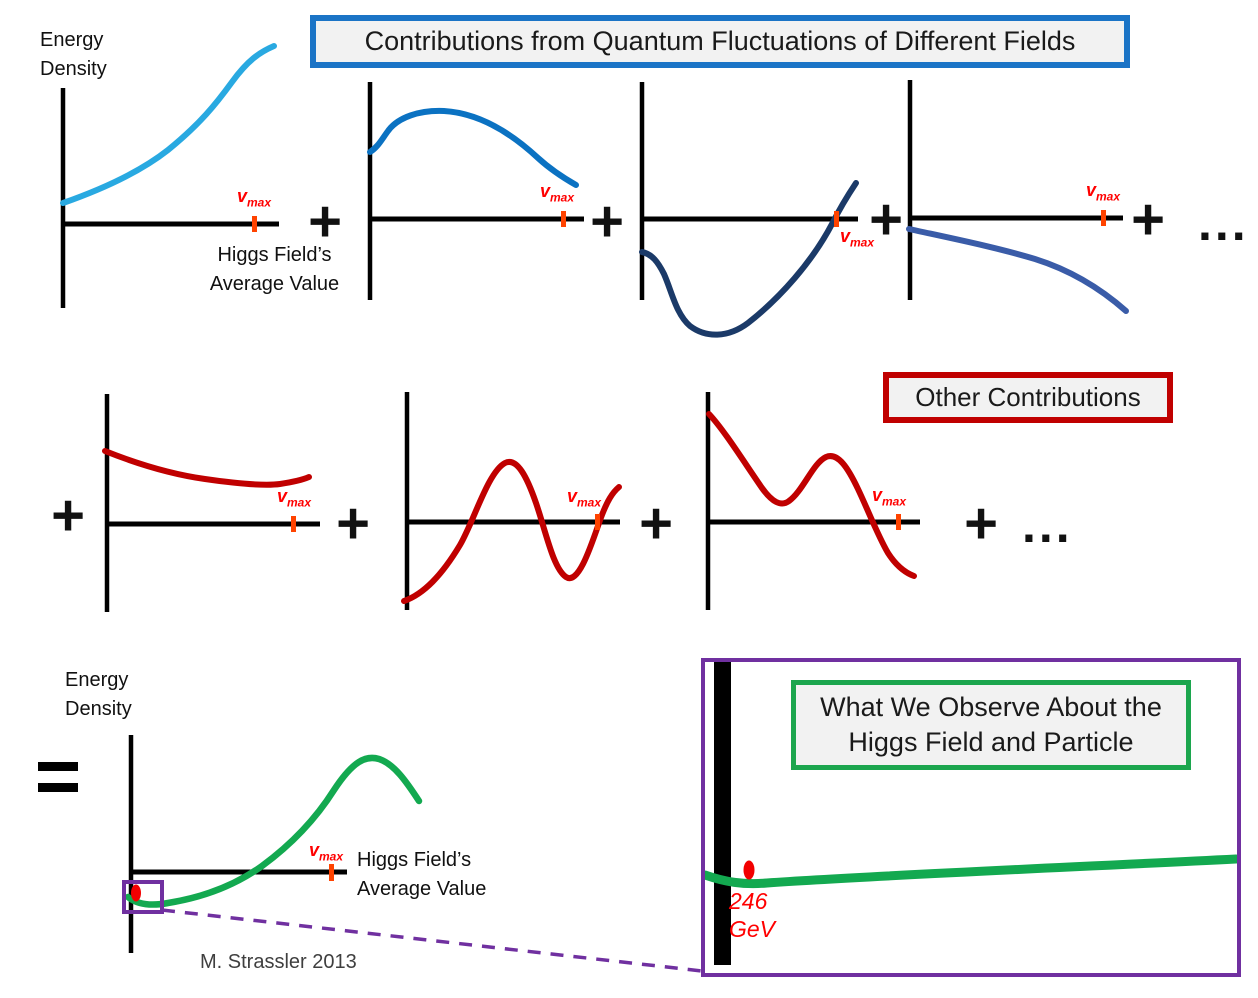  What do you see at coordinates (722, 813) in the screenshot?
I see `inset-y-axis-bar` at bounding box center [722, 813].